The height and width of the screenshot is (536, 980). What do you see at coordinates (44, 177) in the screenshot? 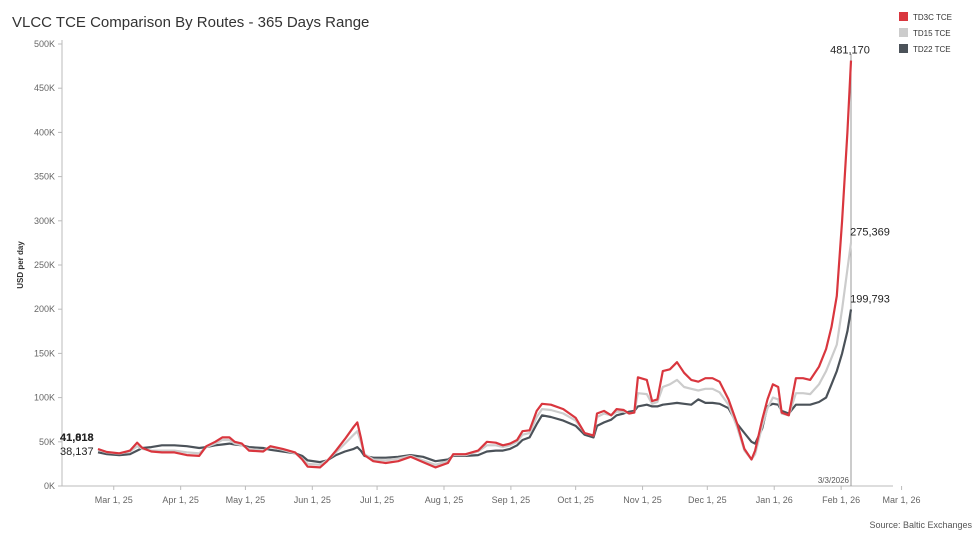
I see `y-tick-label: 350K` at bounding box center [44, 177].